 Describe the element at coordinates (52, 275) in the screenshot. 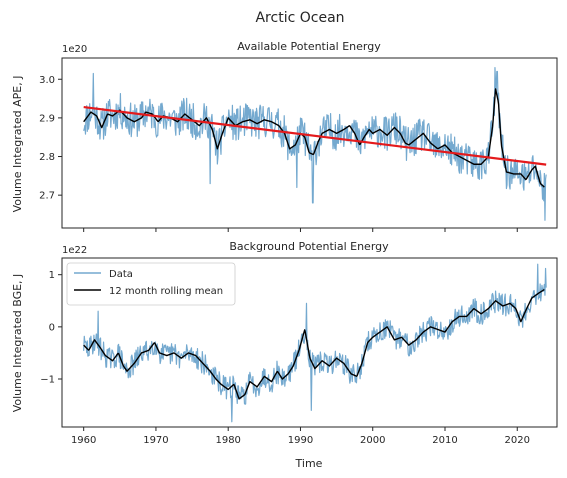

I see `y-tick-label: 1` at that location.